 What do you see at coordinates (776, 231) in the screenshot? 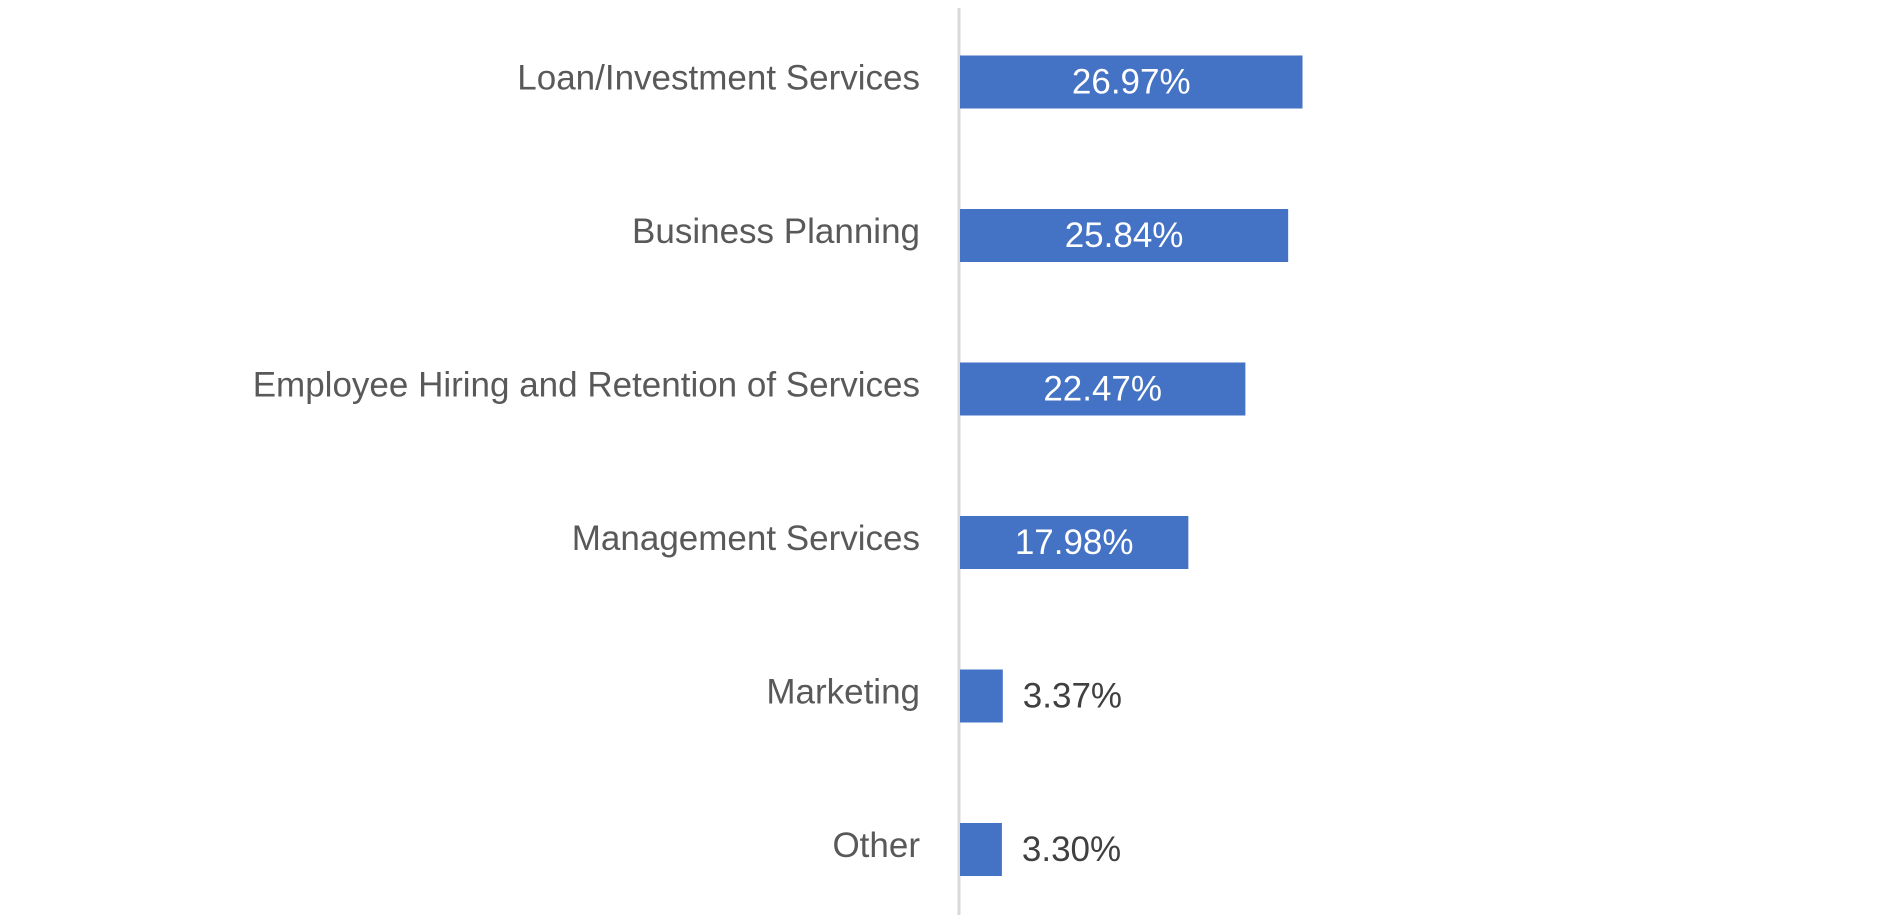
I see `category-label: Business Planning` at bounding box center [776, 231].